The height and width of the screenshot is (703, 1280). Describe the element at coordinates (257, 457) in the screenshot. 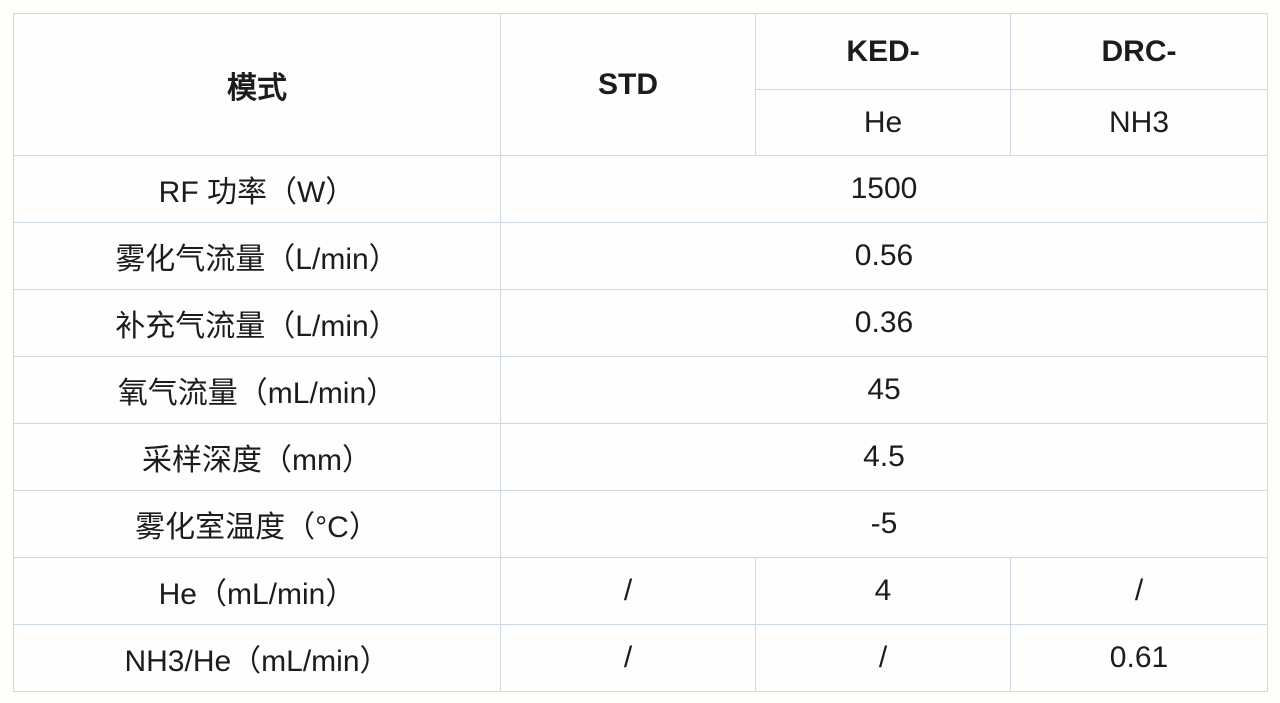

I see `row-label: 采样深度（mm）` at that location.